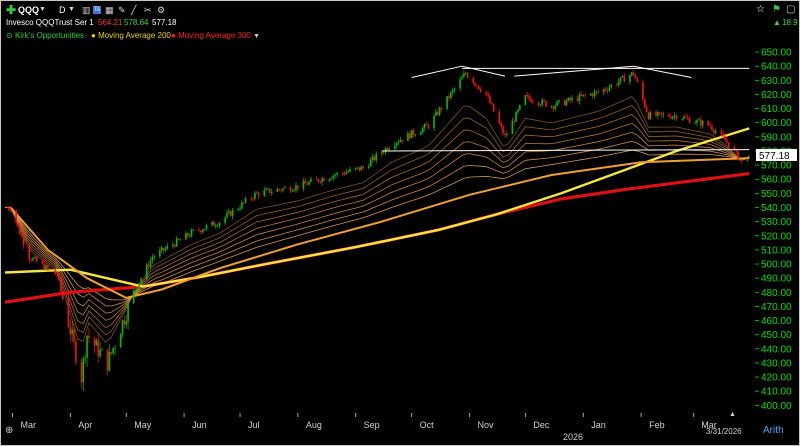 This screenshot has height=446, width=800. What do you see at coordinates (42, 9) in the screenshot?
I see `symbol-dropdown-icon: ▼` at bounding box center [42, 9].